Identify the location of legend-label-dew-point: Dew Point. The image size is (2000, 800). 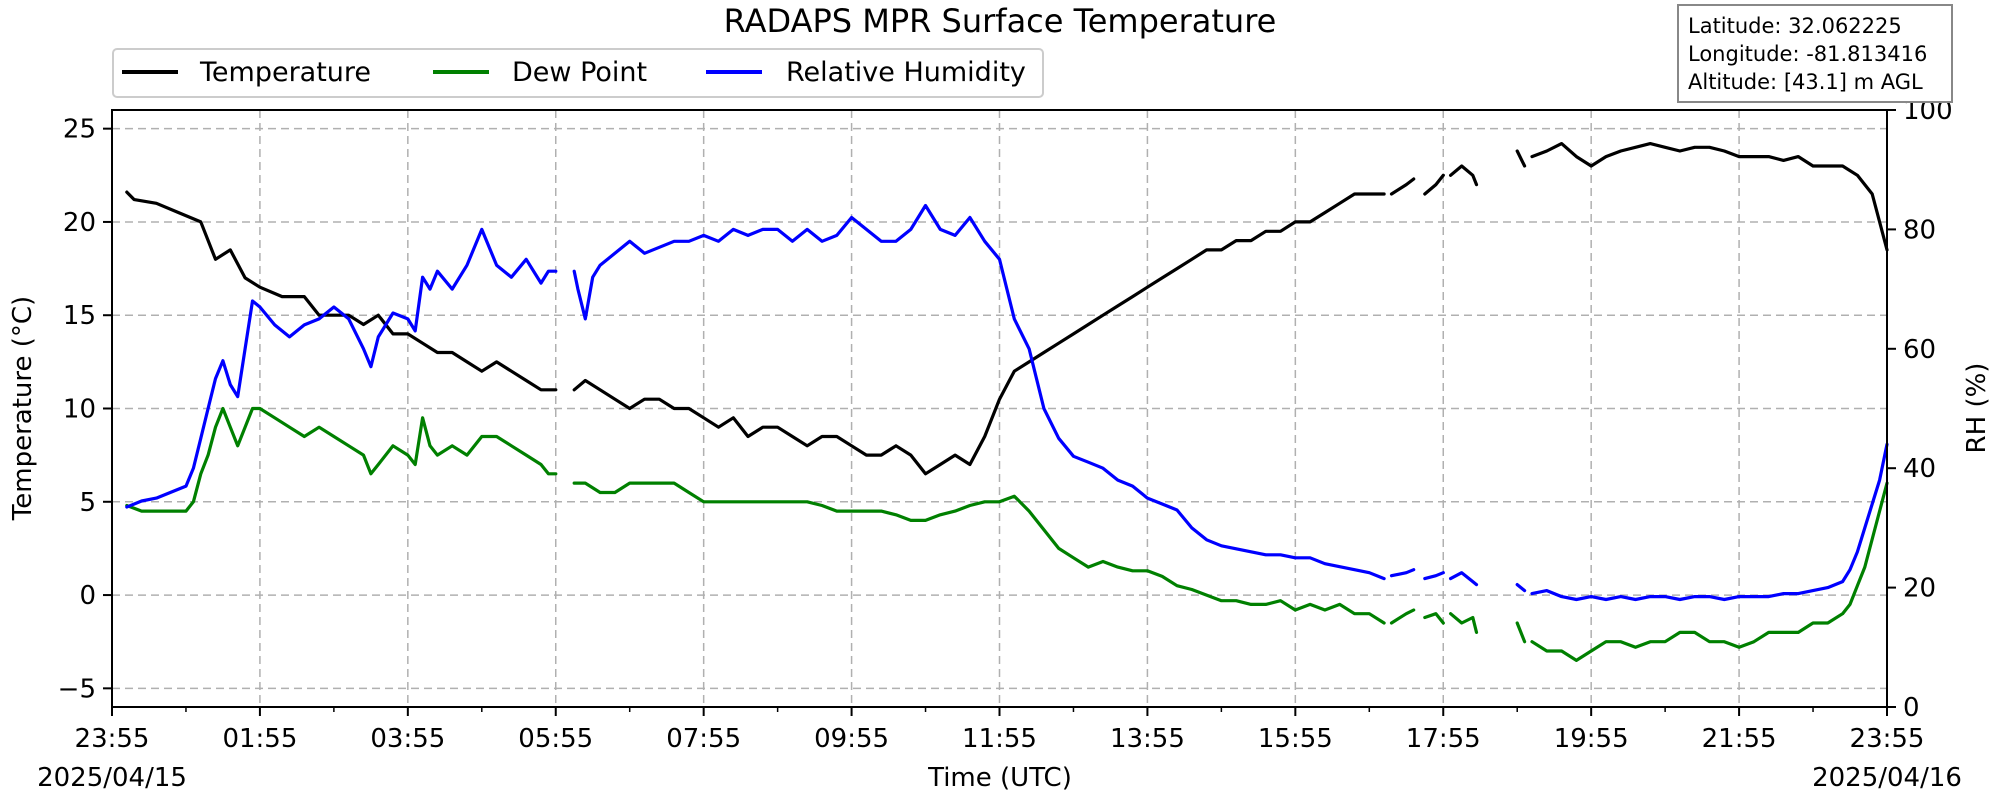
(579, 72).